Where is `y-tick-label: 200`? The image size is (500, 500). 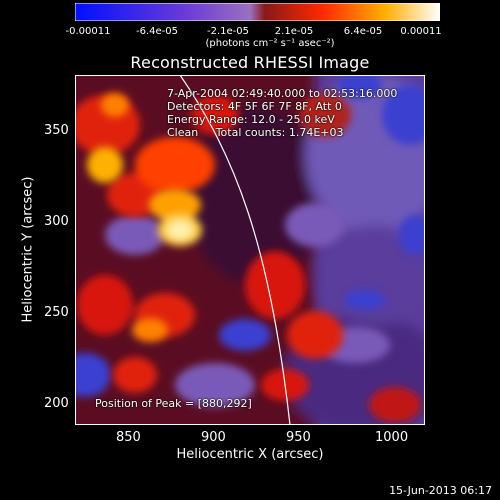
y-tick-label: 200 is located at coordinates (56, 403).